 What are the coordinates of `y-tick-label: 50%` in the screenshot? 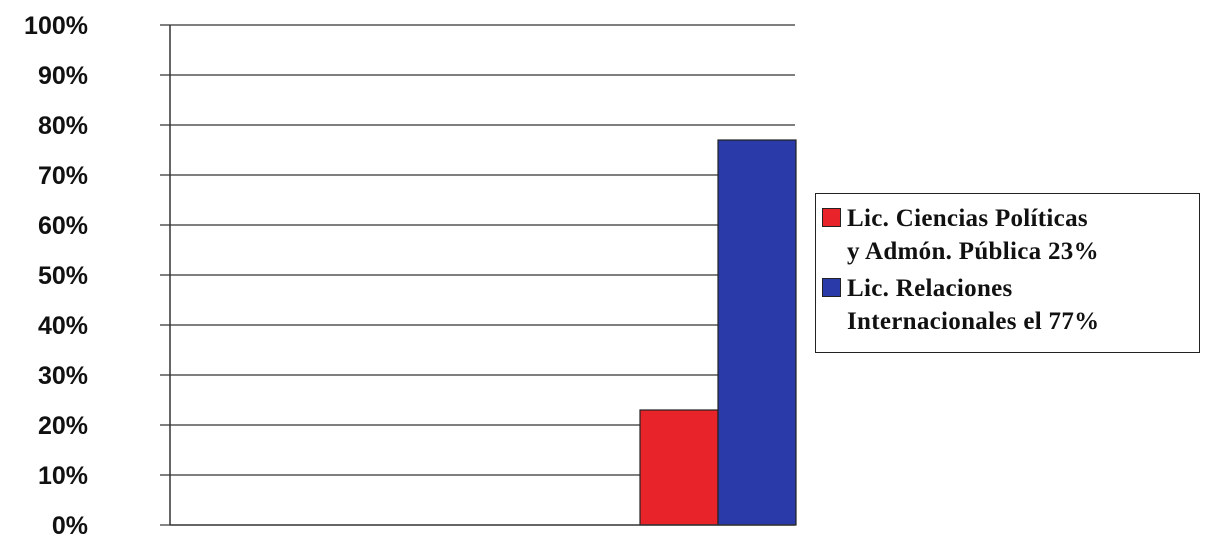 It's located at (63, 276).